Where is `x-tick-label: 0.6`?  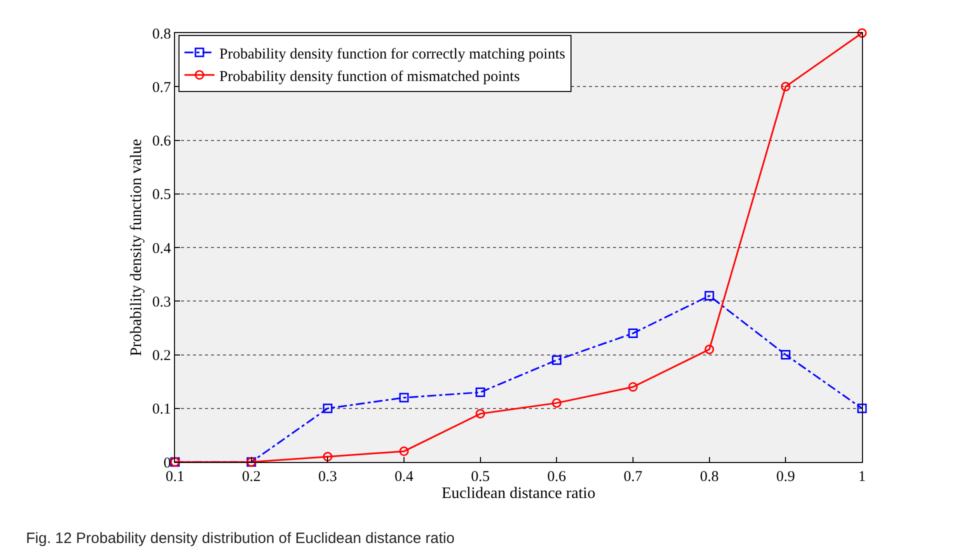 x-tick-label: 0.6 is located at coordinates (557, 477).